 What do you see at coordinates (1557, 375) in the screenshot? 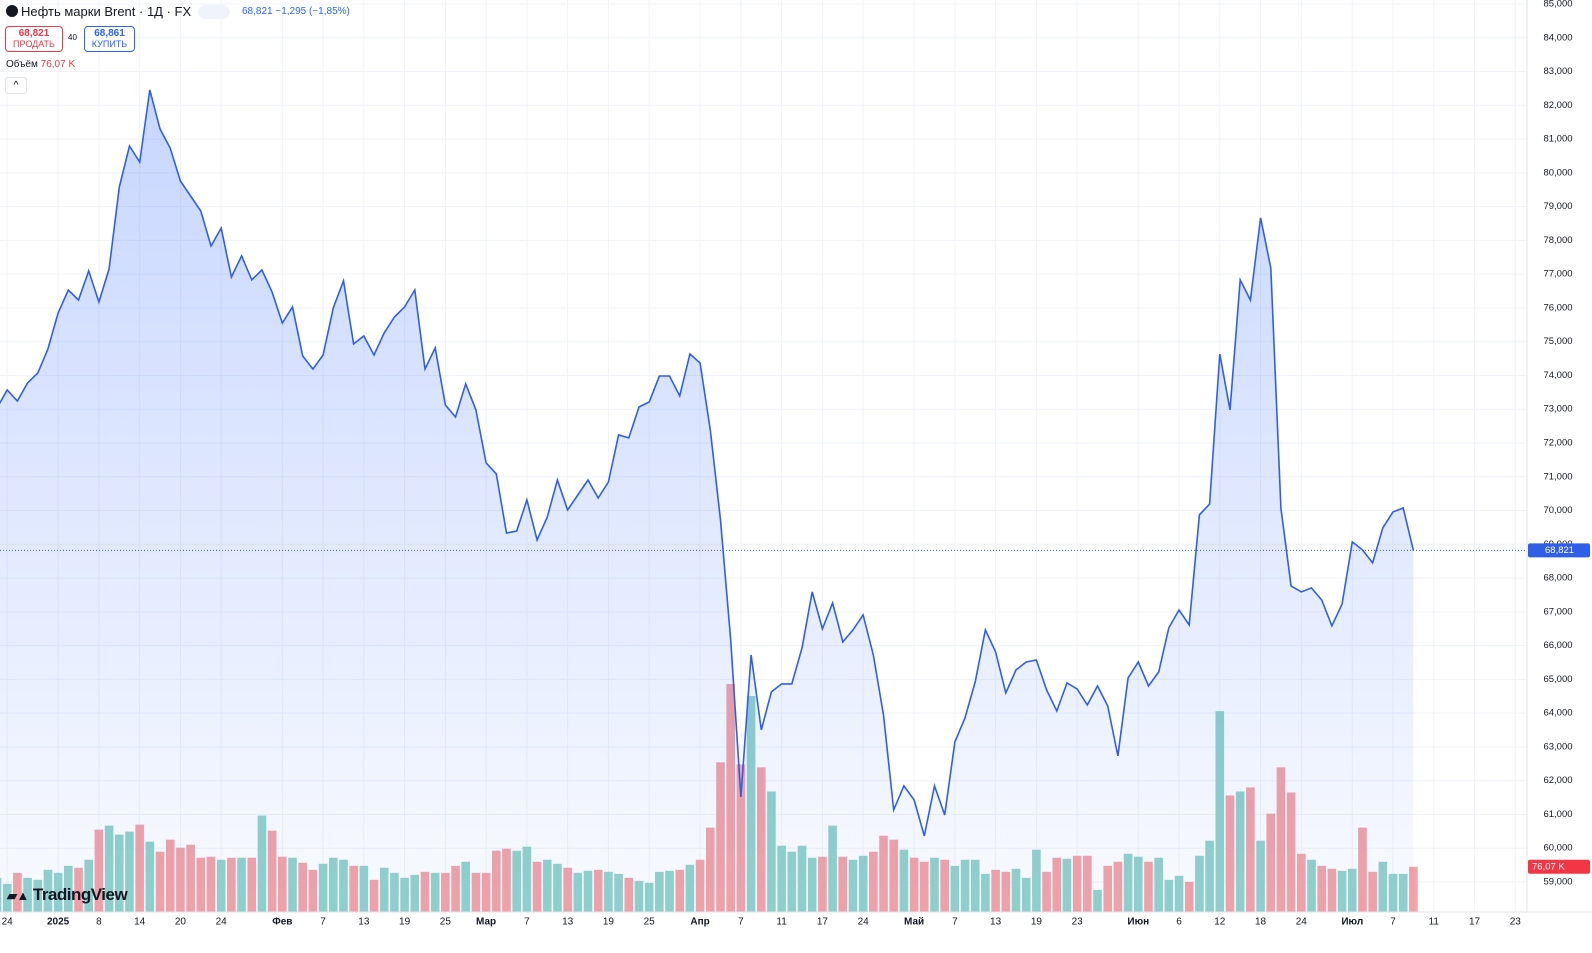
I see `y-tick-label: 74,000` at bounding box center [1557, 375].